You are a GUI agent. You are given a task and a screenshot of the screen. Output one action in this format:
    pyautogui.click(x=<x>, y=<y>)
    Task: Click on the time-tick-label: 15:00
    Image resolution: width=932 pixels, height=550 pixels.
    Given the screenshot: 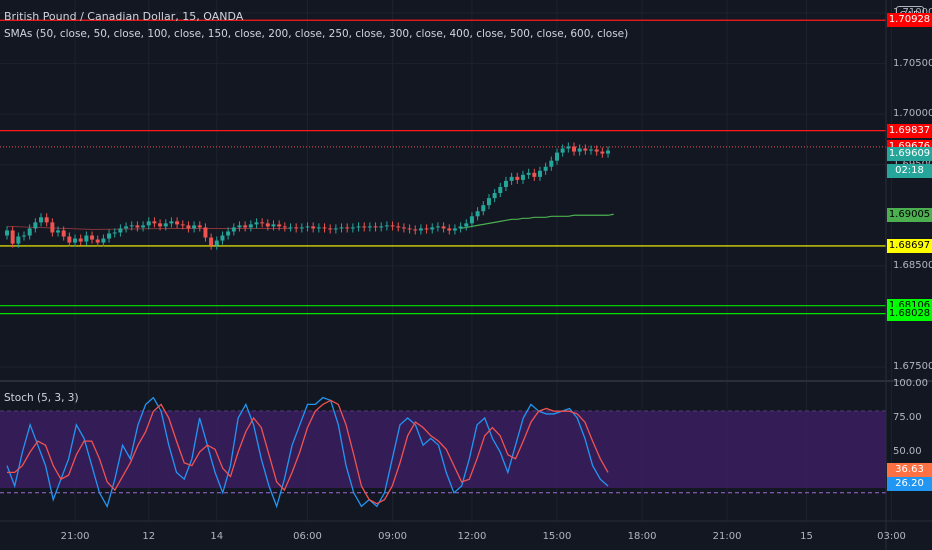 What is the action you would take?
    pyautogui.click(x=557, y=536)
    